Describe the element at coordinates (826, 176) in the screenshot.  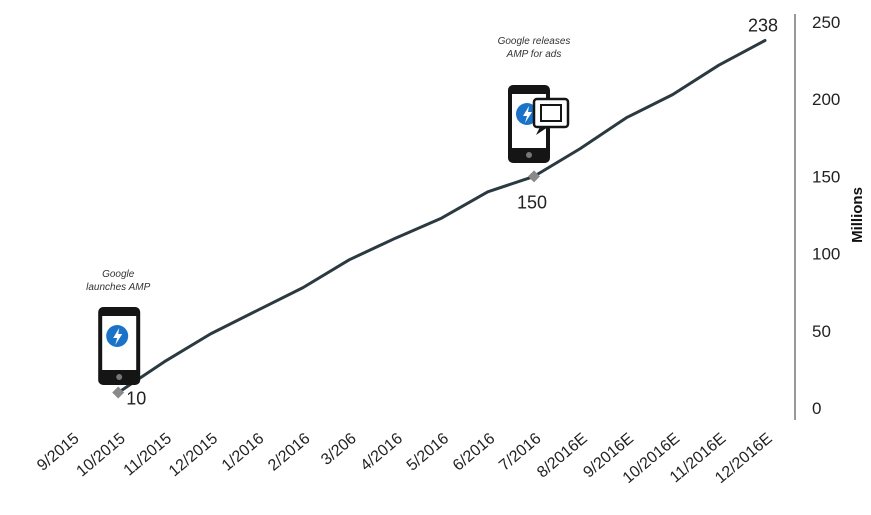
I see `y-tick-label: 150` at that location.